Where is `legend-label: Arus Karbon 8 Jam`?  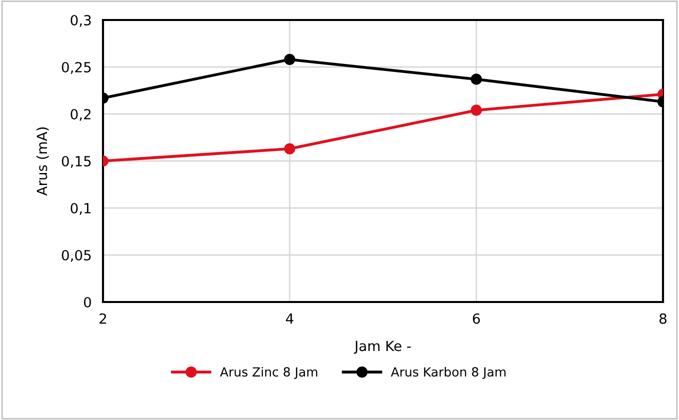
legend-label: Arus Karbon 8 Jam is located at coordinates (448, 372).